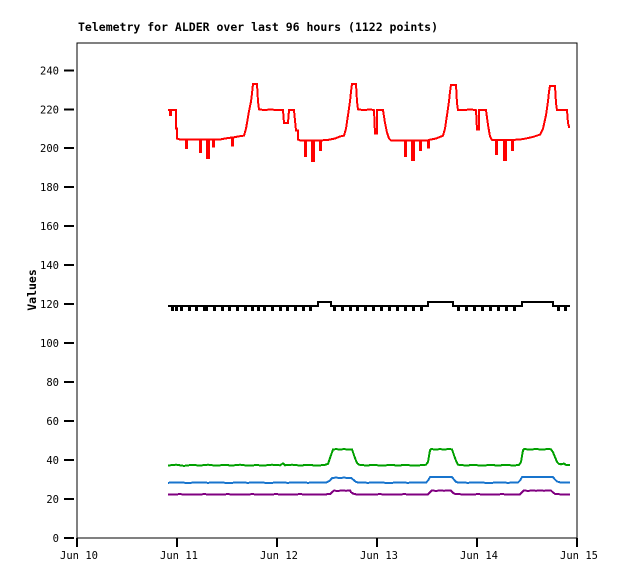 This screenshot has height=579, width=618. I want to click on y-tick-label: 160, so click(49, 227).